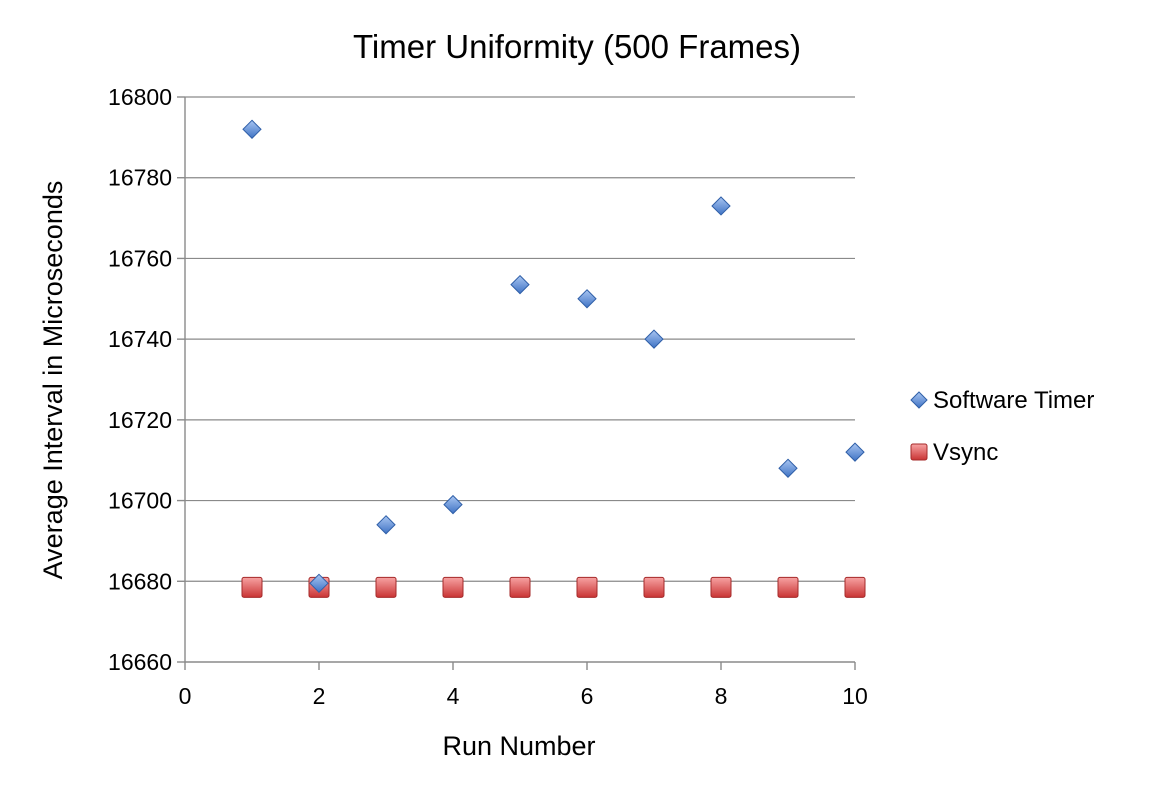 The image size is (1153, 794). Describe the element at coordinates (185, 696) in the screenshot. I see `x-tick-label: 0` at that location.